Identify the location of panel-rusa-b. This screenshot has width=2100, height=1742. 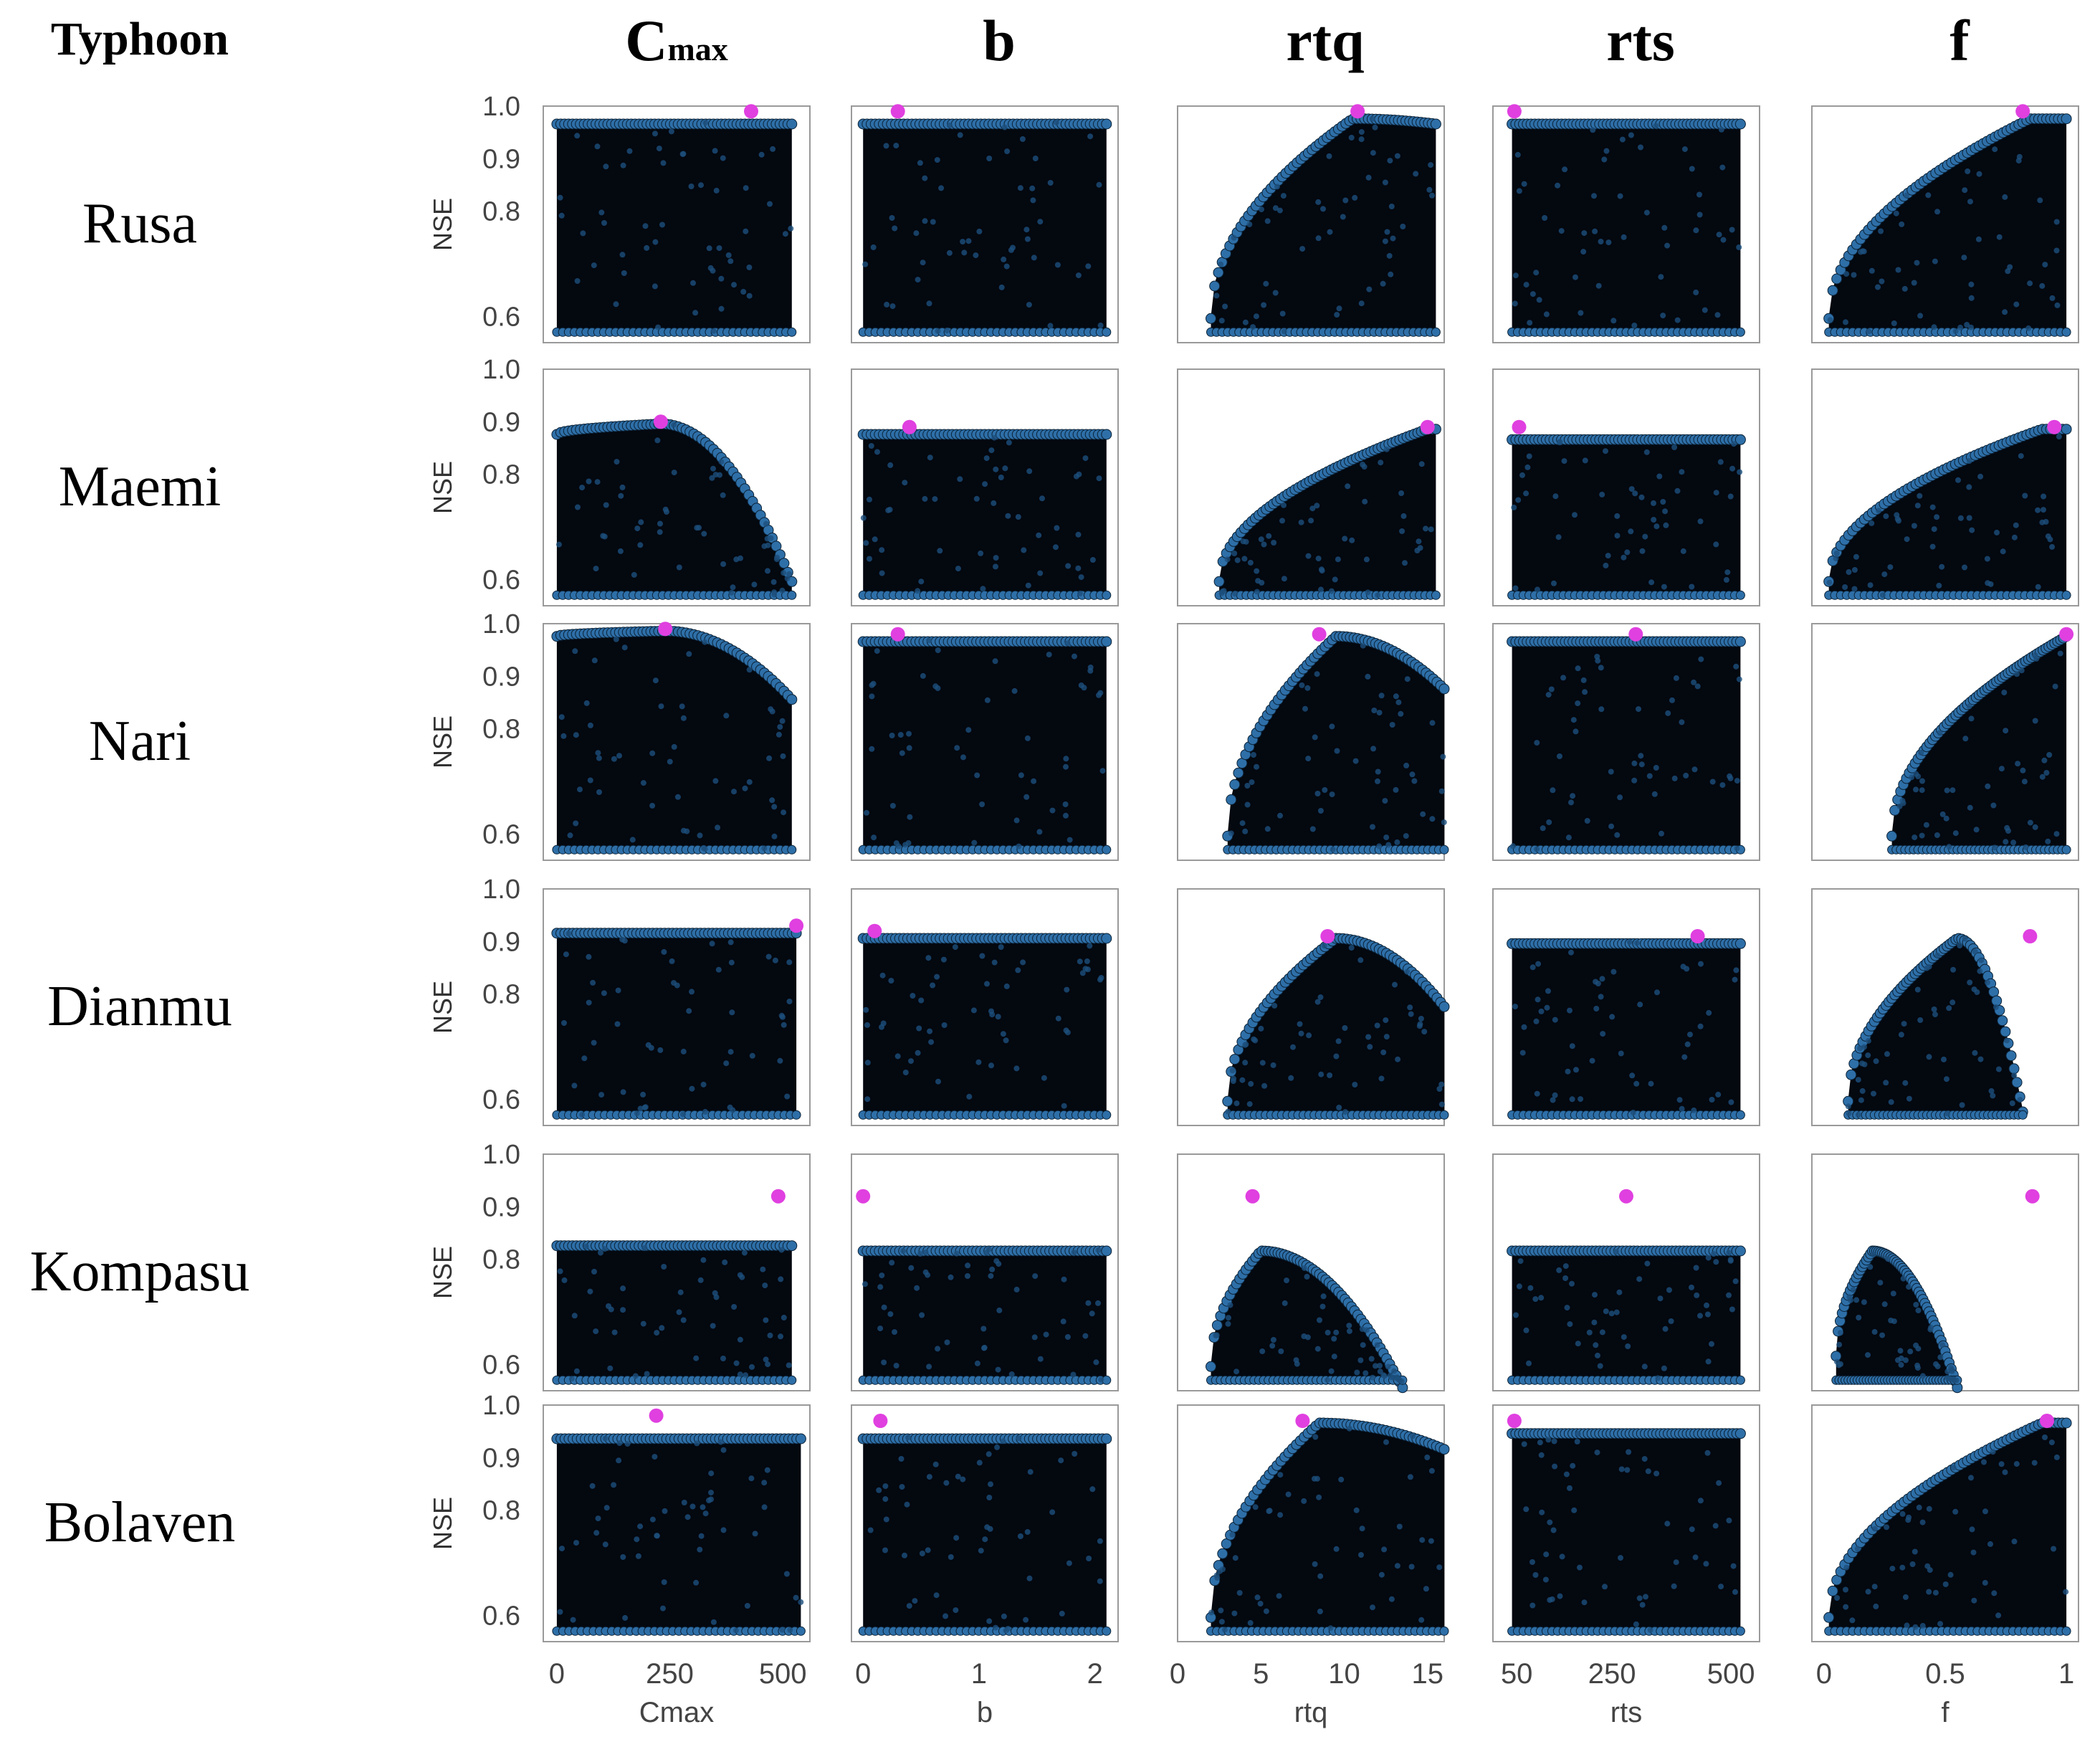
(985, 224).